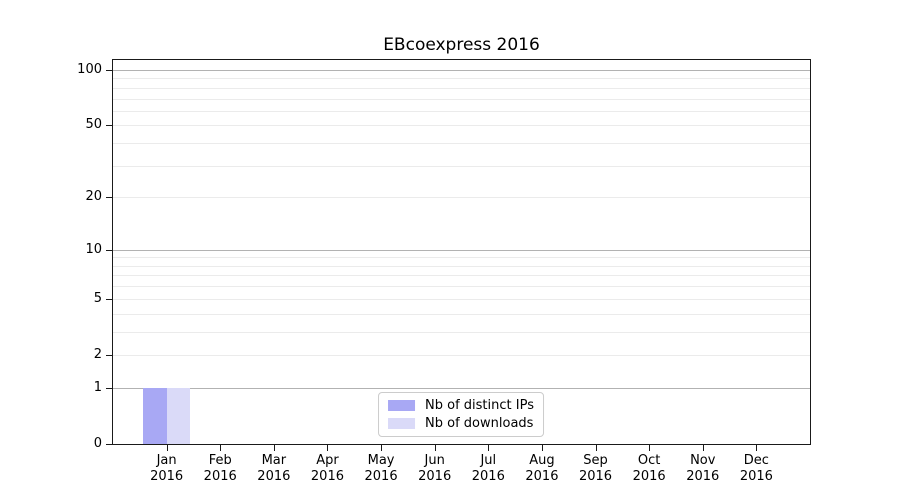 The height and width of the screenshot is (500, 900). I want to click on chart-title: EBcoexpress 2016, so click(461, 45).